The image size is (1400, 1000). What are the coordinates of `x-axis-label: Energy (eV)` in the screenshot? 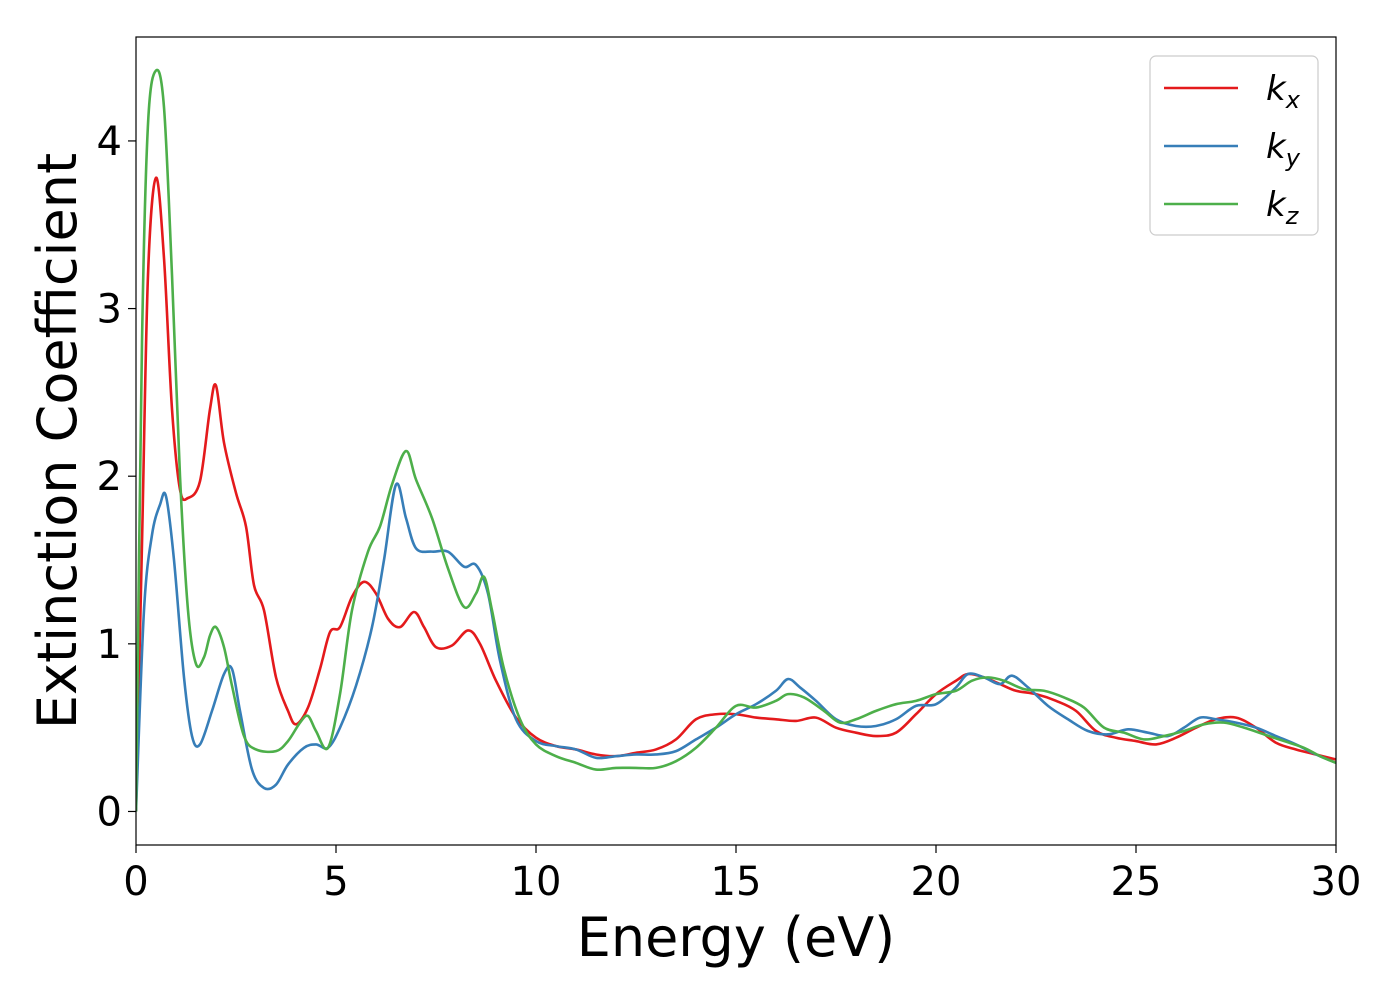 It's located at (736, 937).